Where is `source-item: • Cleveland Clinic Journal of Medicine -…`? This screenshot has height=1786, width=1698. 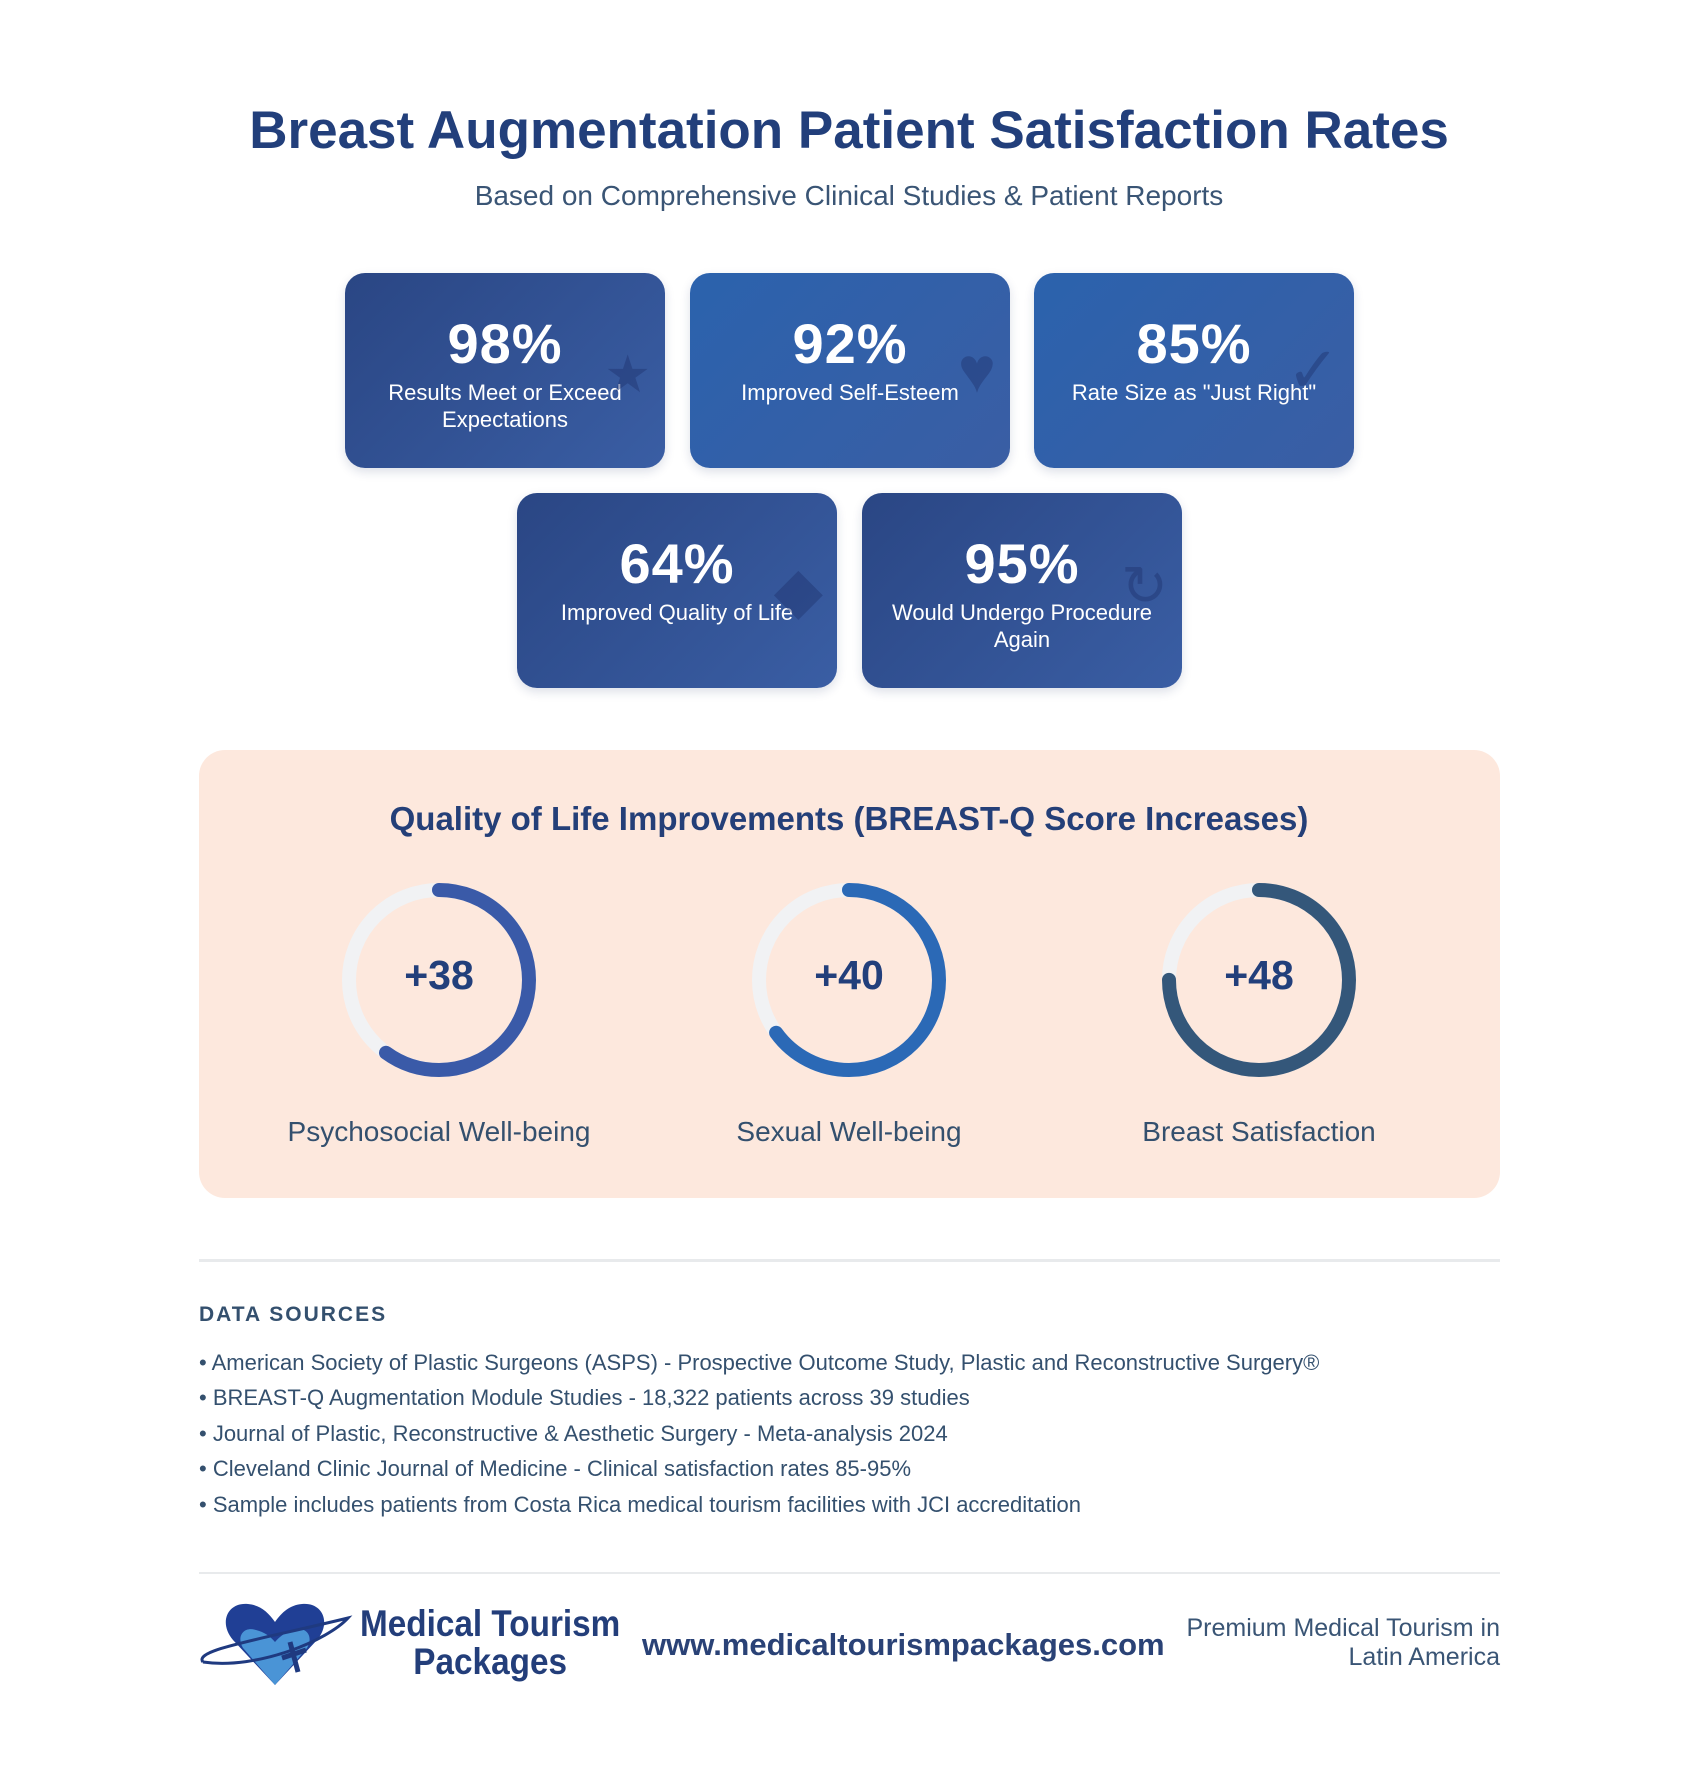
source-item: • Cleveland Clinic Journal of Medicine -… is located at coordinates (555, 1468).